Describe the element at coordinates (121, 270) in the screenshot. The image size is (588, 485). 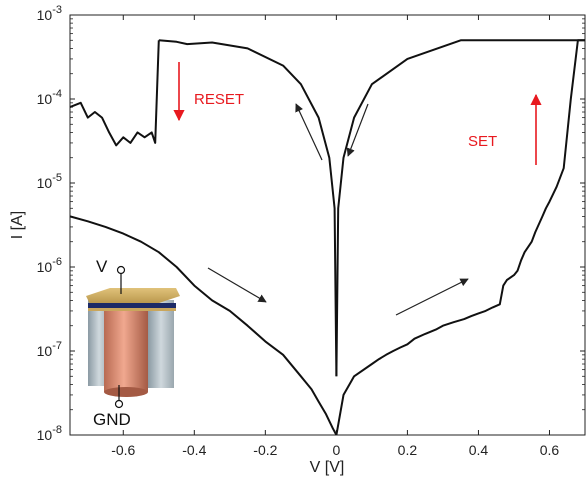
I see `top-terminal` at that location.